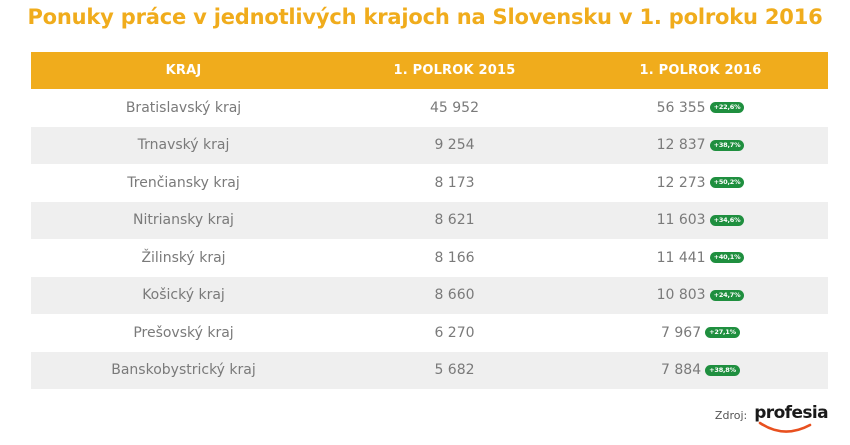 The height and width of the screenshot is (445, 850). I want to click on value-2016: 7 884, so click(681, 370).